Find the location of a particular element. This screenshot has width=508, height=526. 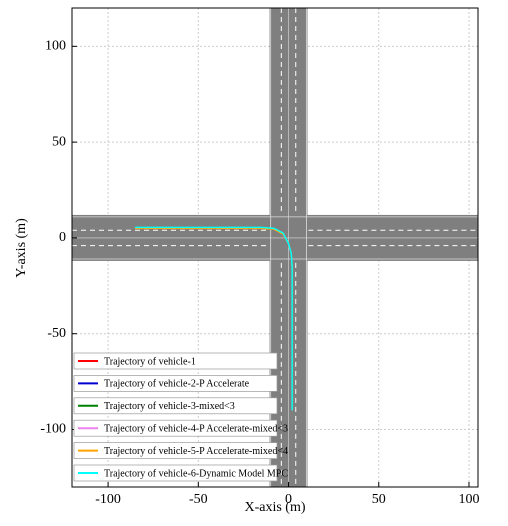

x-tick-label: 50 is located at coordinates (379, 499).